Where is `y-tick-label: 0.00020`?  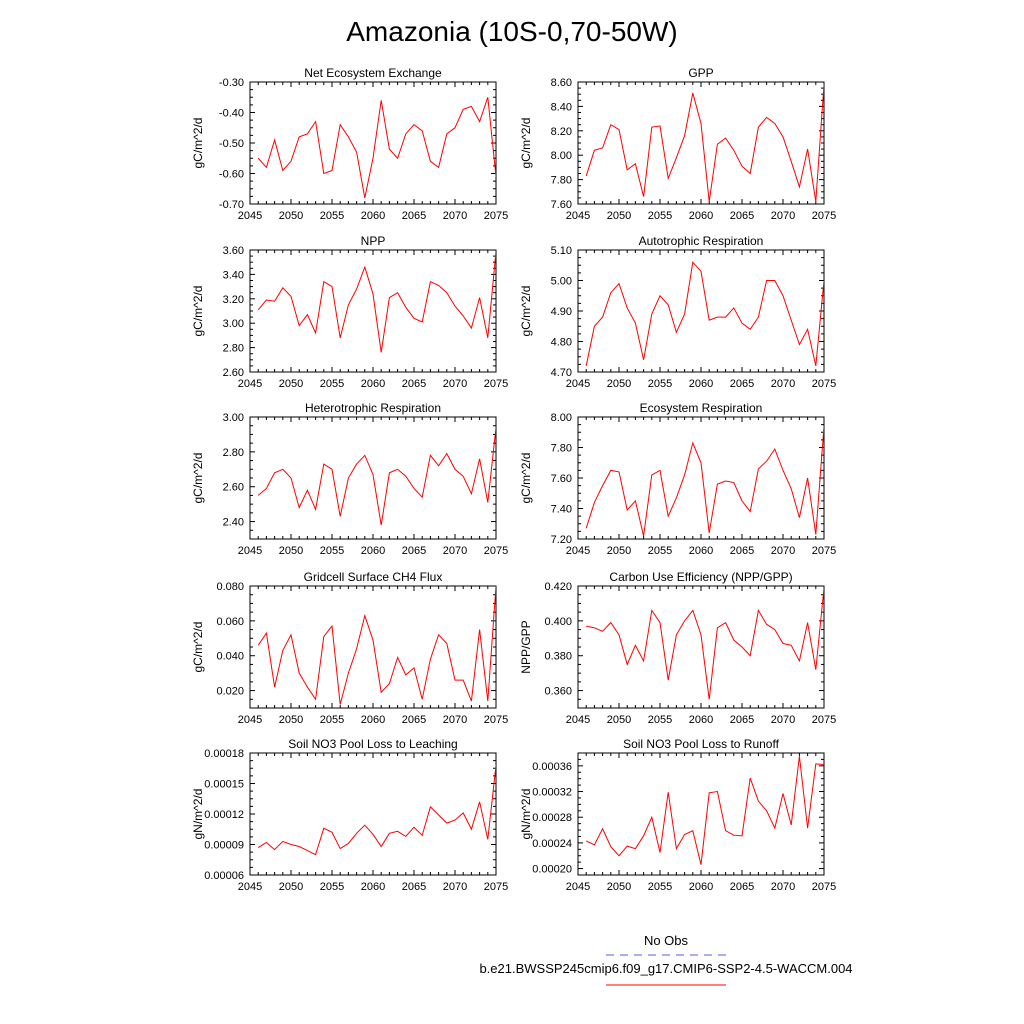
y-tick-label: 0.00020 is located at coordinates (552, 870).